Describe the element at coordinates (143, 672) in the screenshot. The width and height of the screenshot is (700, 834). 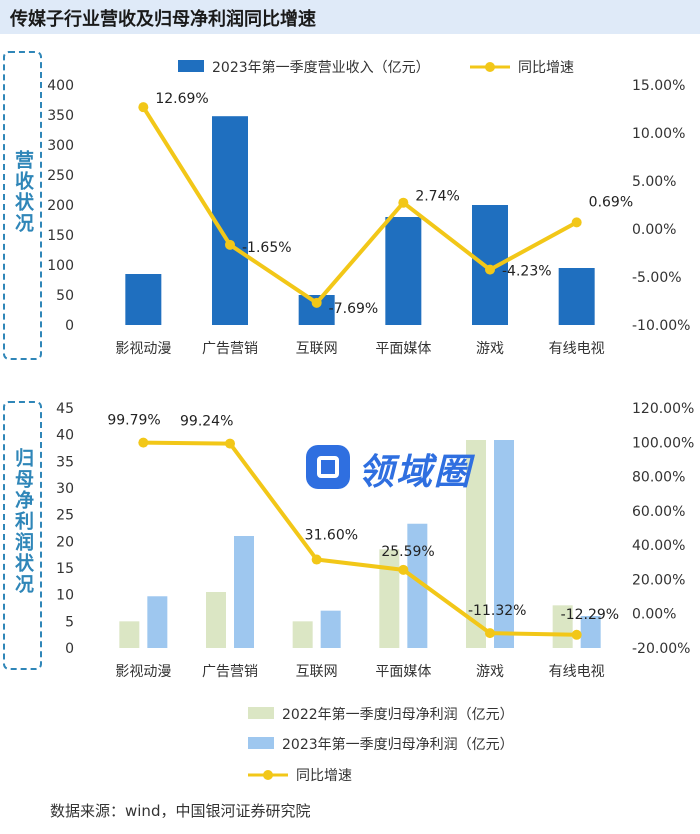
I see `category-label: 影视动漫` at that location.